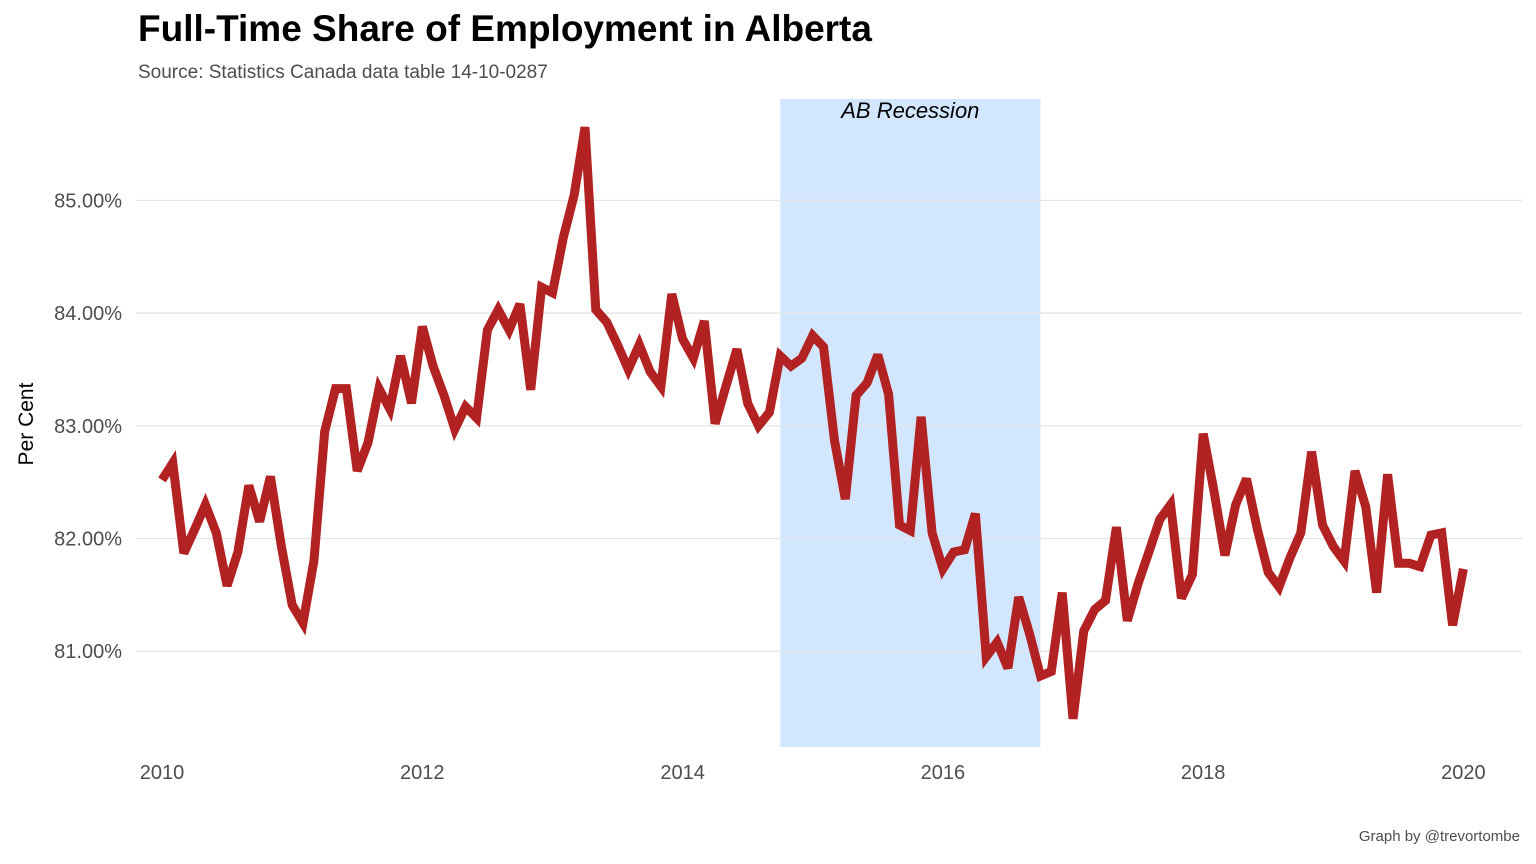 Image resolution: width=1536 pixels, height=864 pixels. Describe the element at coordinates (162, 773) in the screenshot. I see `x-tick-label: 2010` at that location.